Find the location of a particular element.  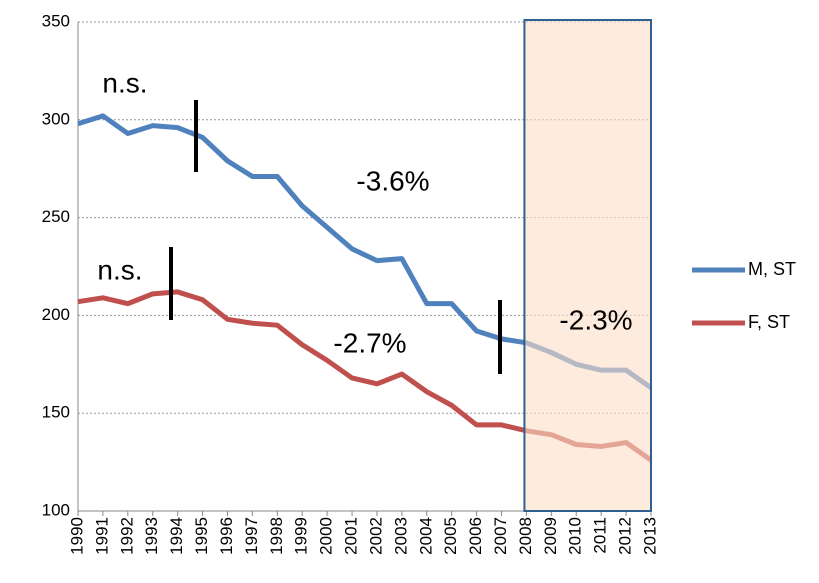

x-tick-label: 2009 is located at coordinates (550, 536).